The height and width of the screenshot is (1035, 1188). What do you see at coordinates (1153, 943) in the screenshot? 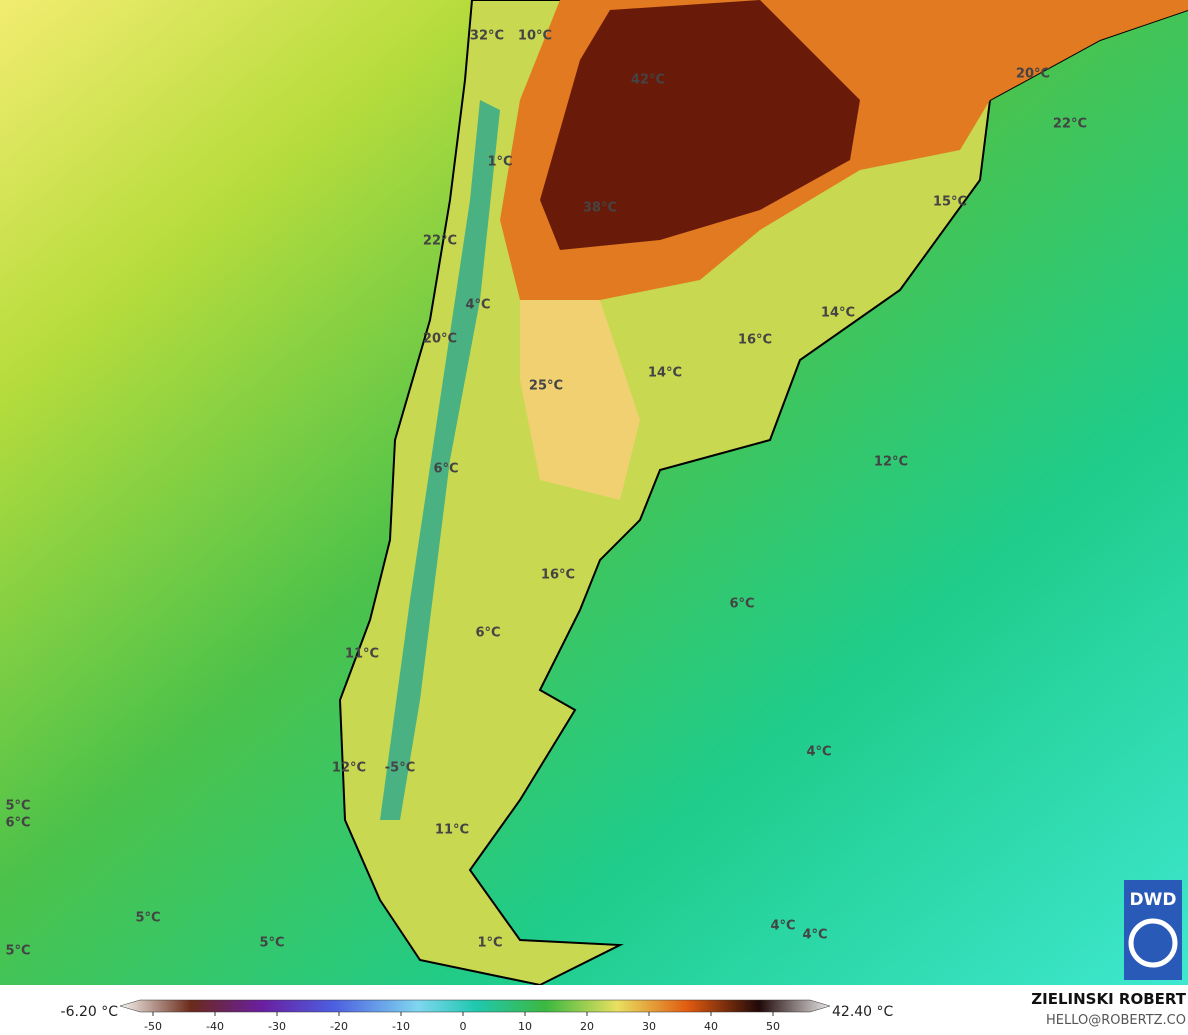
I see `logo-swirl` at bounding box center [1153, 943].